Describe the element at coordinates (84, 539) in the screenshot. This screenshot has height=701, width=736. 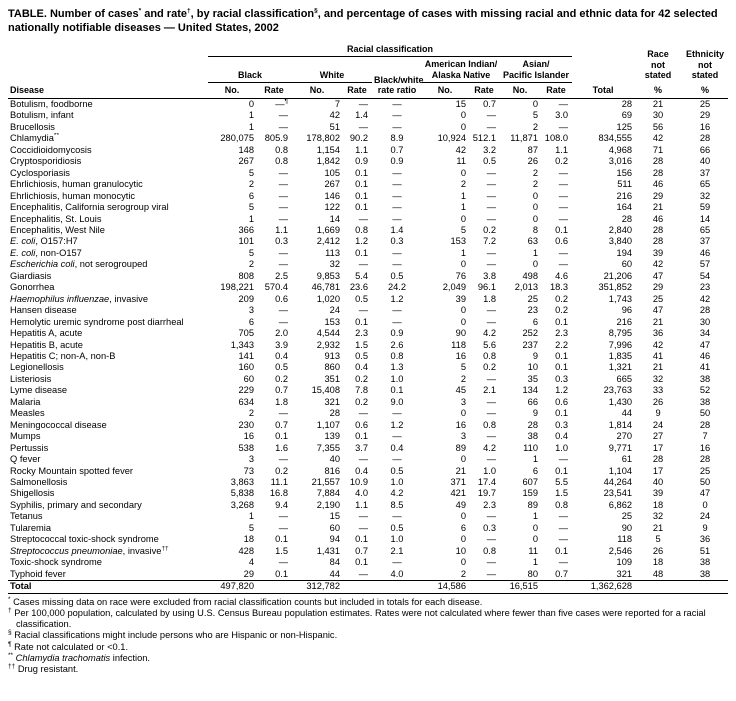
I see `disease-cell: Streptococcal toxic-shock syndrome` at that location.